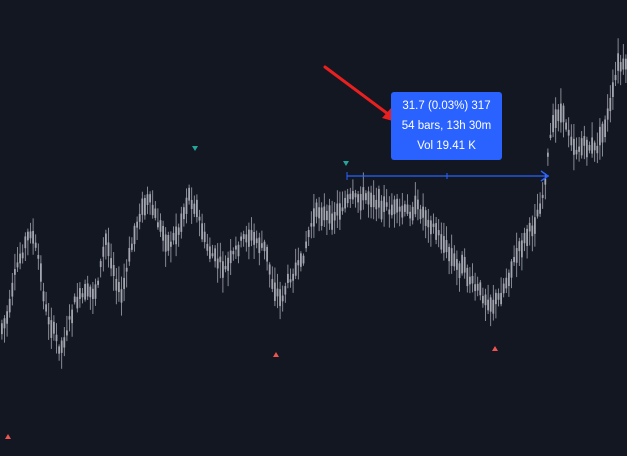  What do you see at coordinates (446, 106) in the screenshot?
I see `measure-price-change: 31.7 (0.03%) 317` at bounding box center [446, 106].